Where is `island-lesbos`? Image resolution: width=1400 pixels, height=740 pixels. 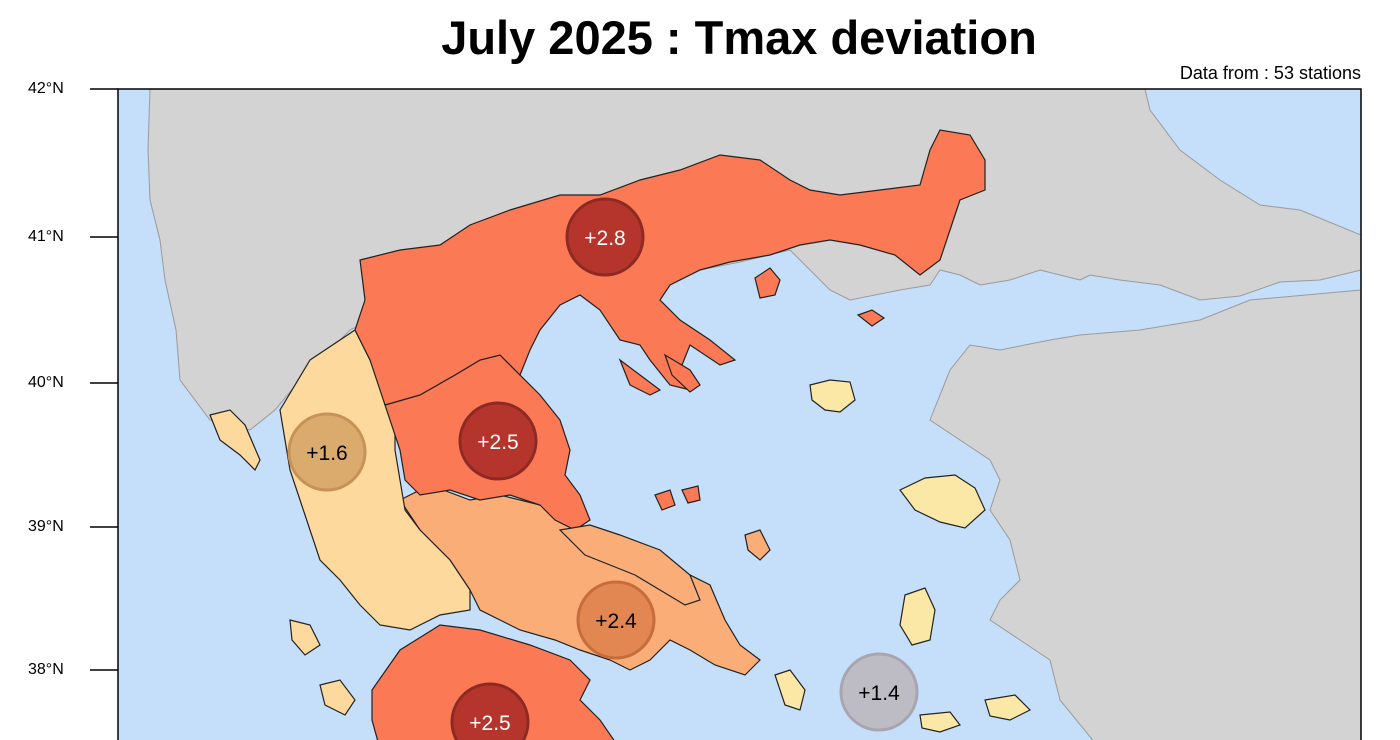 island-lesbos is located at coordinates (942, 501).